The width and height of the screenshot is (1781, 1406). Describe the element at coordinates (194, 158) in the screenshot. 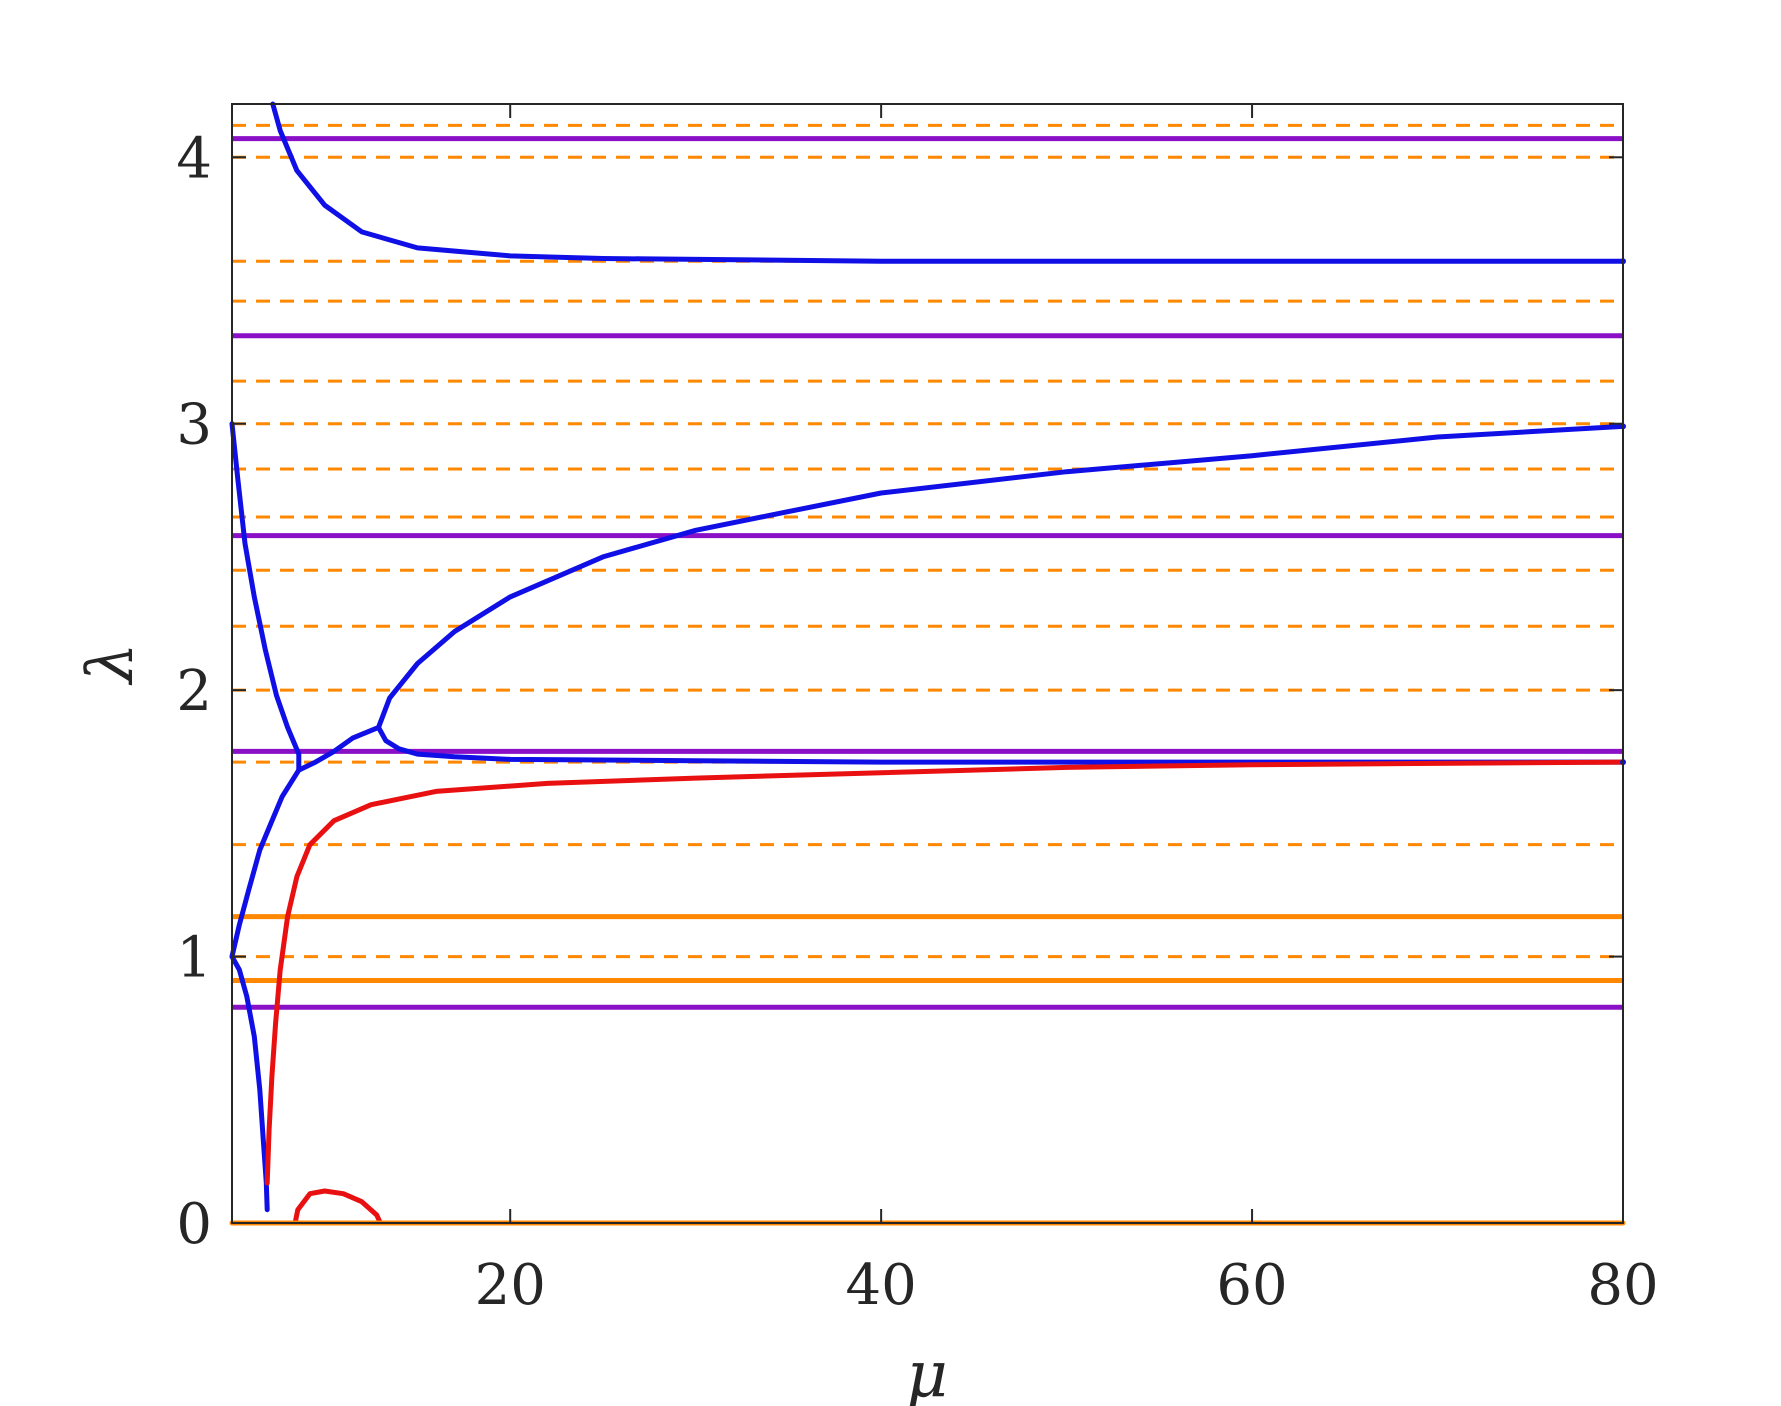

I see `y-tick-label: 4` at that location.